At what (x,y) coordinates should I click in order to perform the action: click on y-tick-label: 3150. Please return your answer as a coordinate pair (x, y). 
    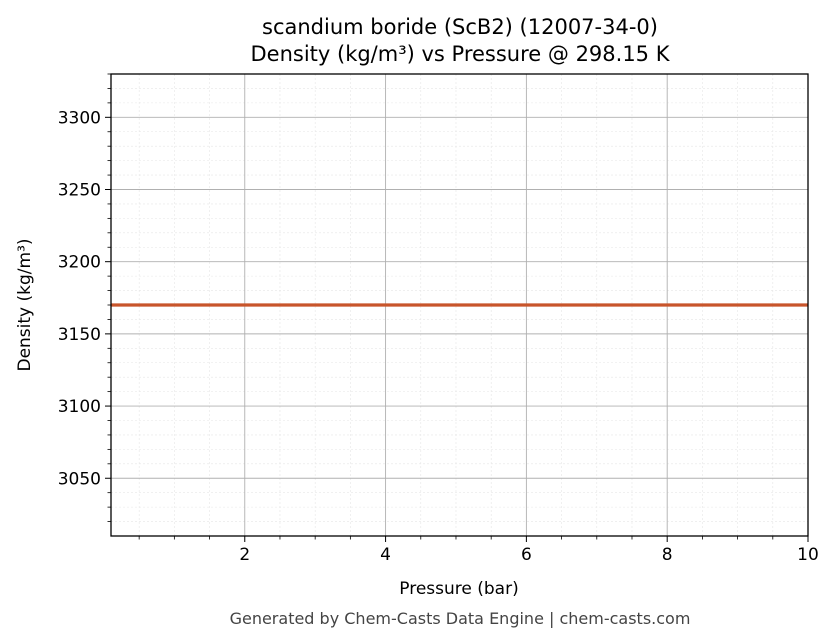
    Looking at the image, I should click on (79, 335).